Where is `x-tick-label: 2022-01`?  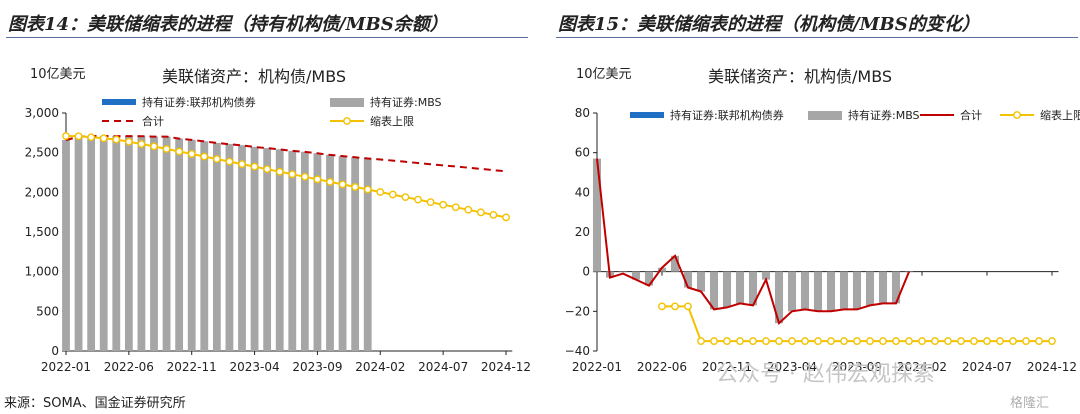 x-tick-label: 2022-01 is located at coordinates (597, 367).